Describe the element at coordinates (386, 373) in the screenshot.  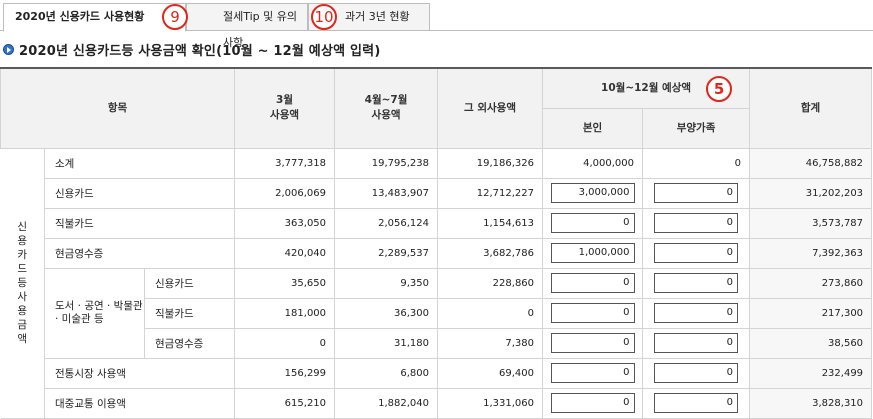
I see `cell-apr-jul: 6,800` at that location.